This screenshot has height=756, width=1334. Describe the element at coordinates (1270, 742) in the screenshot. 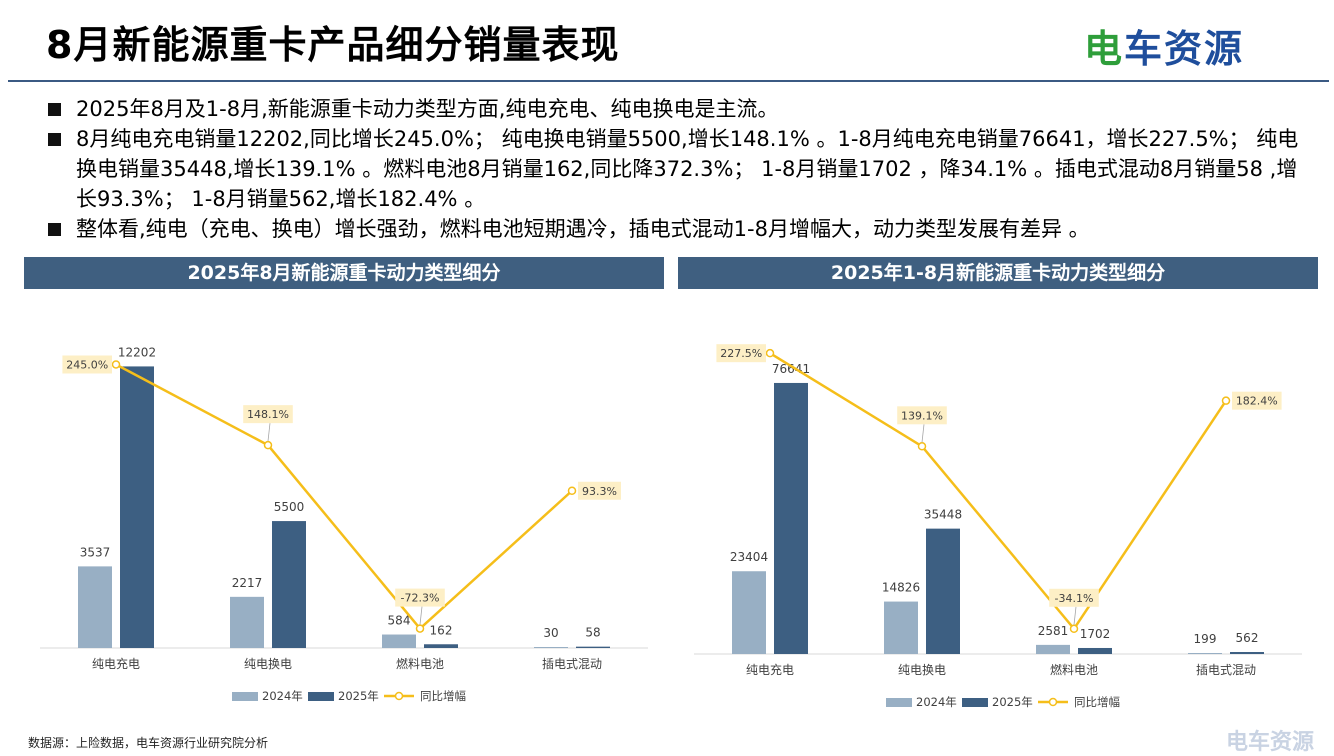

I see `watermark-logo: 电车资源` at that location.